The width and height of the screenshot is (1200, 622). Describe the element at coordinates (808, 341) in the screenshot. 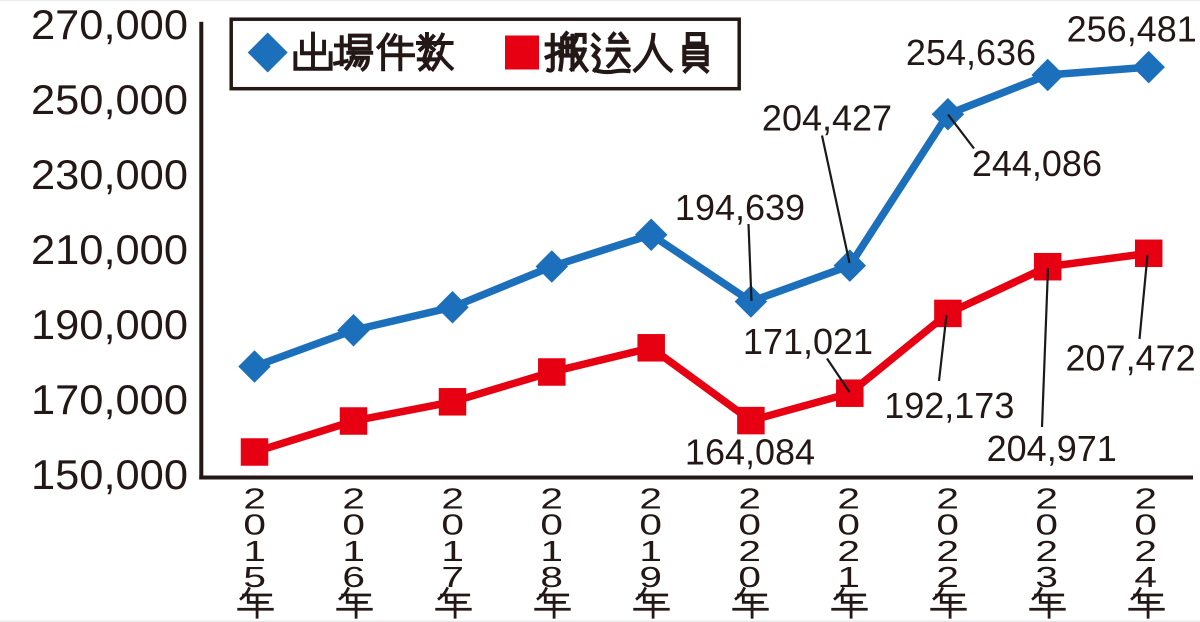

I see `svg-text: 171,021` at that location.